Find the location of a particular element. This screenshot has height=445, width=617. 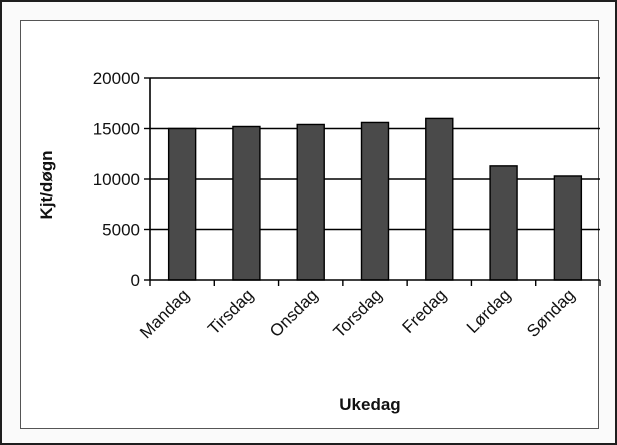

y-axis-title: Kjt/døgn is located at coordinates (46, 185).